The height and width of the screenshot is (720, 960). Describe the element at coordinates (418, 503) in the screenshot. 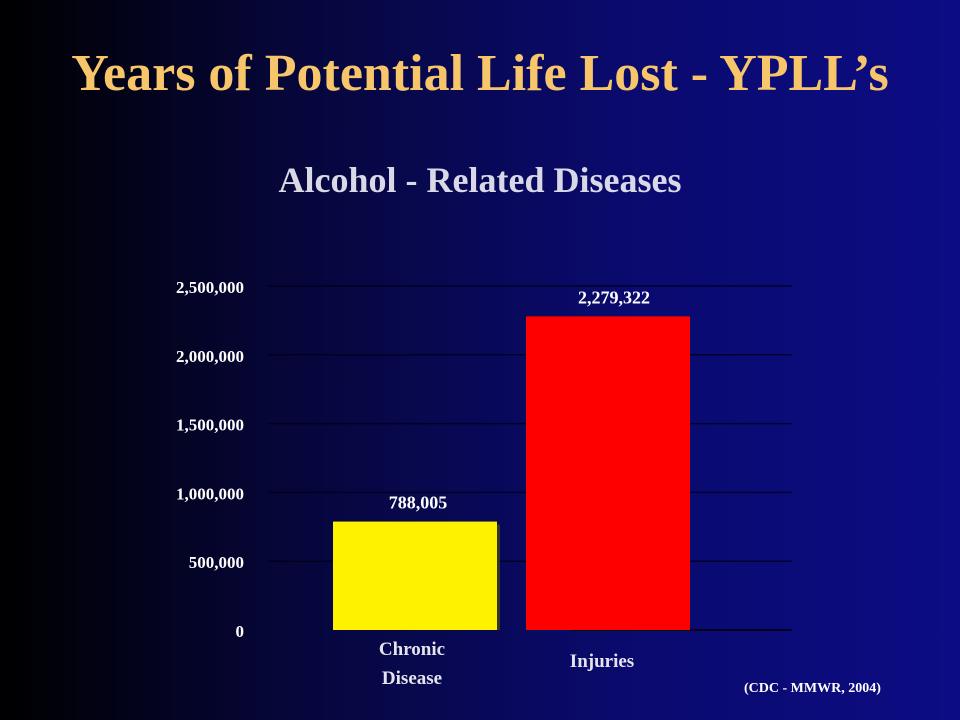

I see `data-label: 788,005` at that location.